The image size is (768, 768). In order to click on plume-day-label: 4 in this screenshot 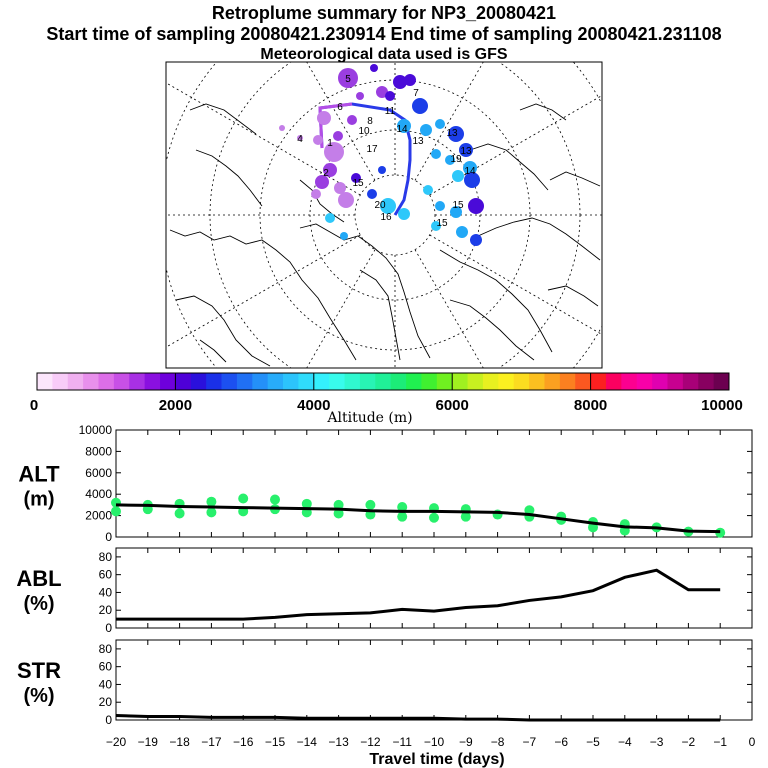, I will do `click(300, 139)`.